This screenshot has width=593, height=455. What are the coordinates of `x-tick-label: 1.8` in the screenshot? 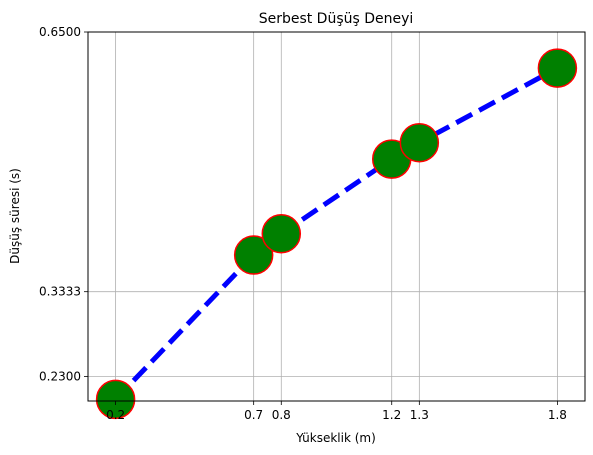 It's located at (557, 415).